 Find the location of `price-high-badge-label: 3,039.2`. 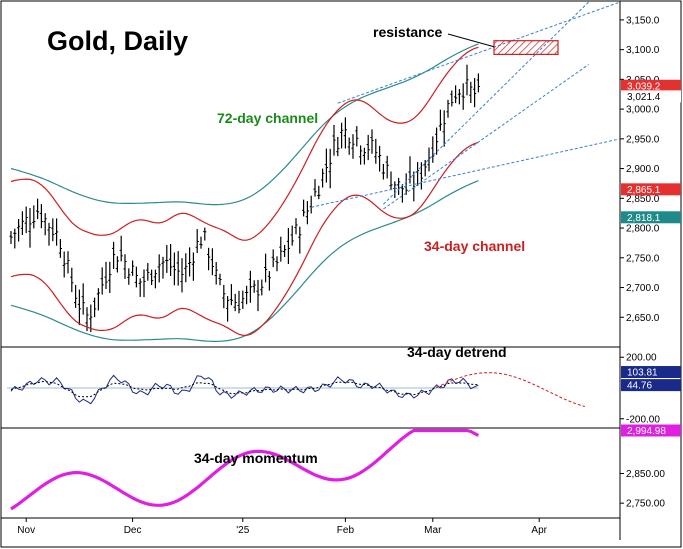

price-high-badge-label: 3,039.2 is located at coordinates (644, 86).